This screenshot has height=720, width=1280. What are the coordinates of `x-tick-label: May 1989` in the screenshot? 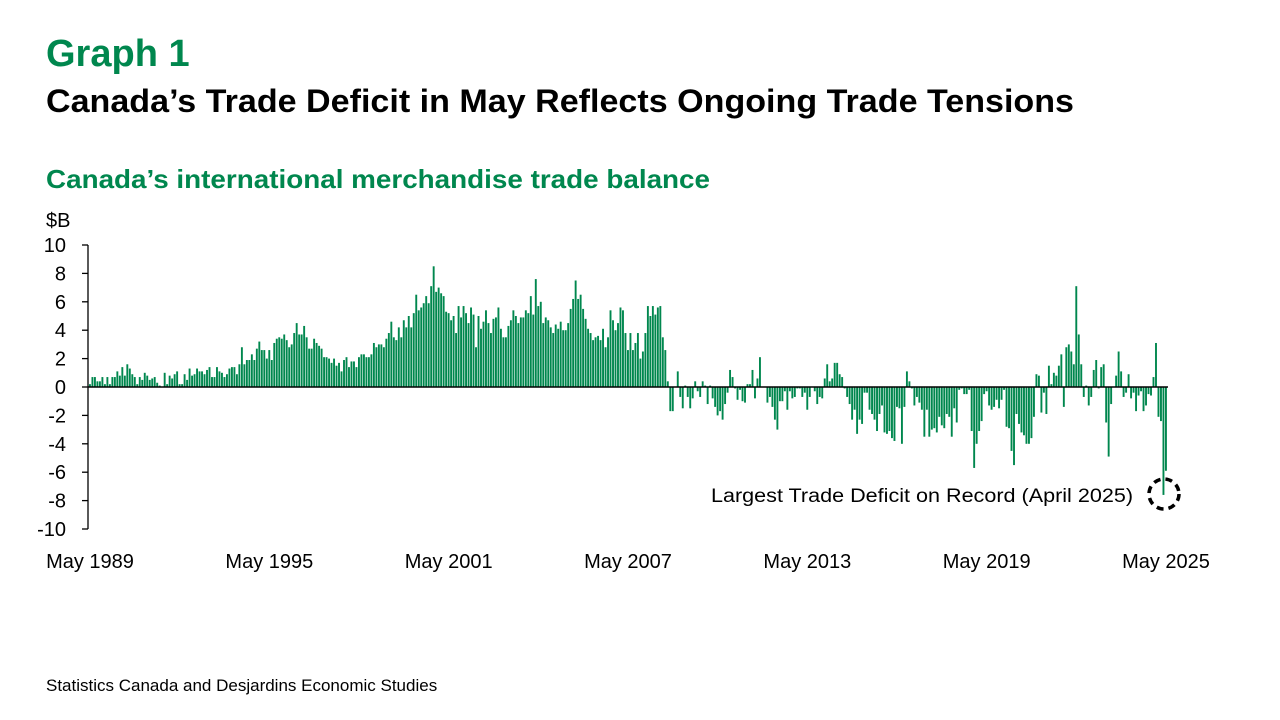 It's located at (90, 562).